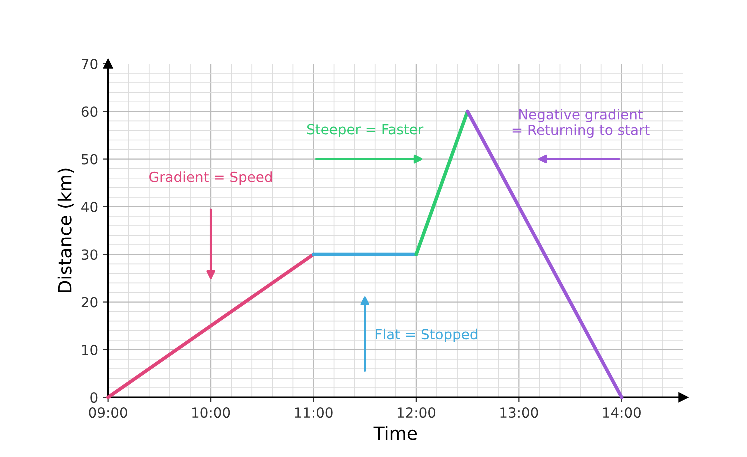 This screenshot has height=457, width=747. I want to click on annotation: Steeper = Faster, so click(365, 131).